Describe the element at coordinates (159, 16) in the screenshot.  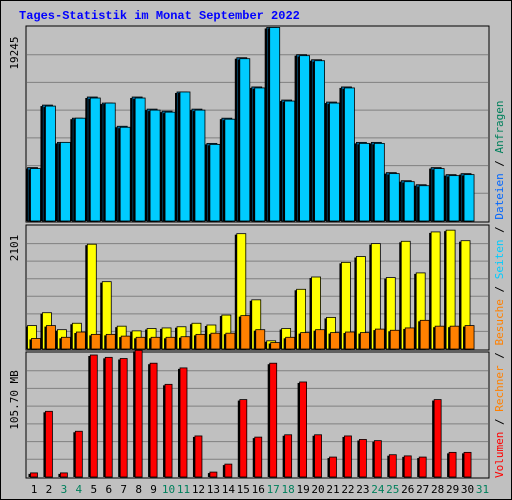
I see `chart-title: Tages-Statistik im Monat September 2022` at that location.